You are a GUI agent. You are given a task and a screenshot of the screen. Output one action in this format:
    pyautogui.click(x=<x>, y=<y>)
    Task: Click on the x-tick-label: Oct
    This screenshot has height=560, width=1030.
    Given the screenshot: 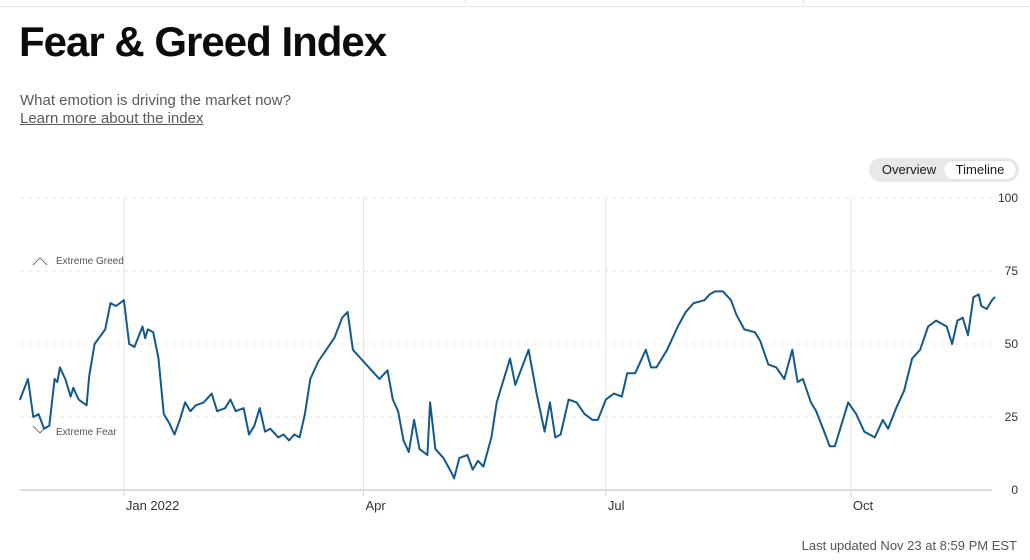 What is the action you would take?
    pyautogui.click(x=863, y=505)
    